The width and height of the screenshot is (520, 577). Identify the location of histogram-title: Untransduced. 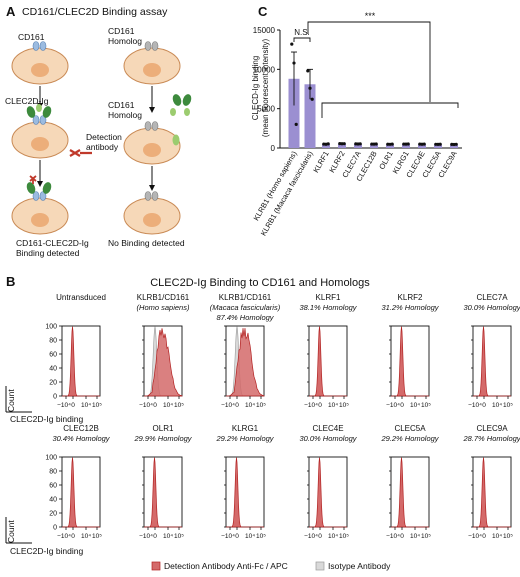
(81, 297).